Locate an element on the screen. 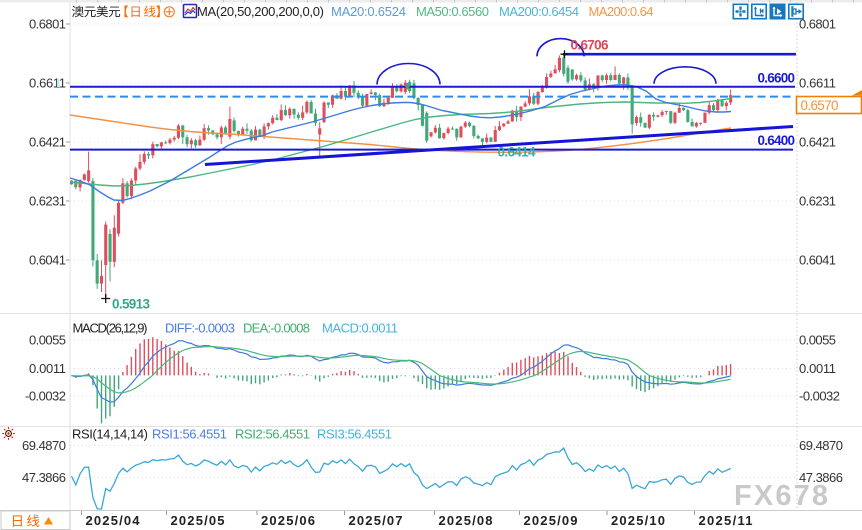  svg-text: 2025/04 is located at coordinates (113, 520).